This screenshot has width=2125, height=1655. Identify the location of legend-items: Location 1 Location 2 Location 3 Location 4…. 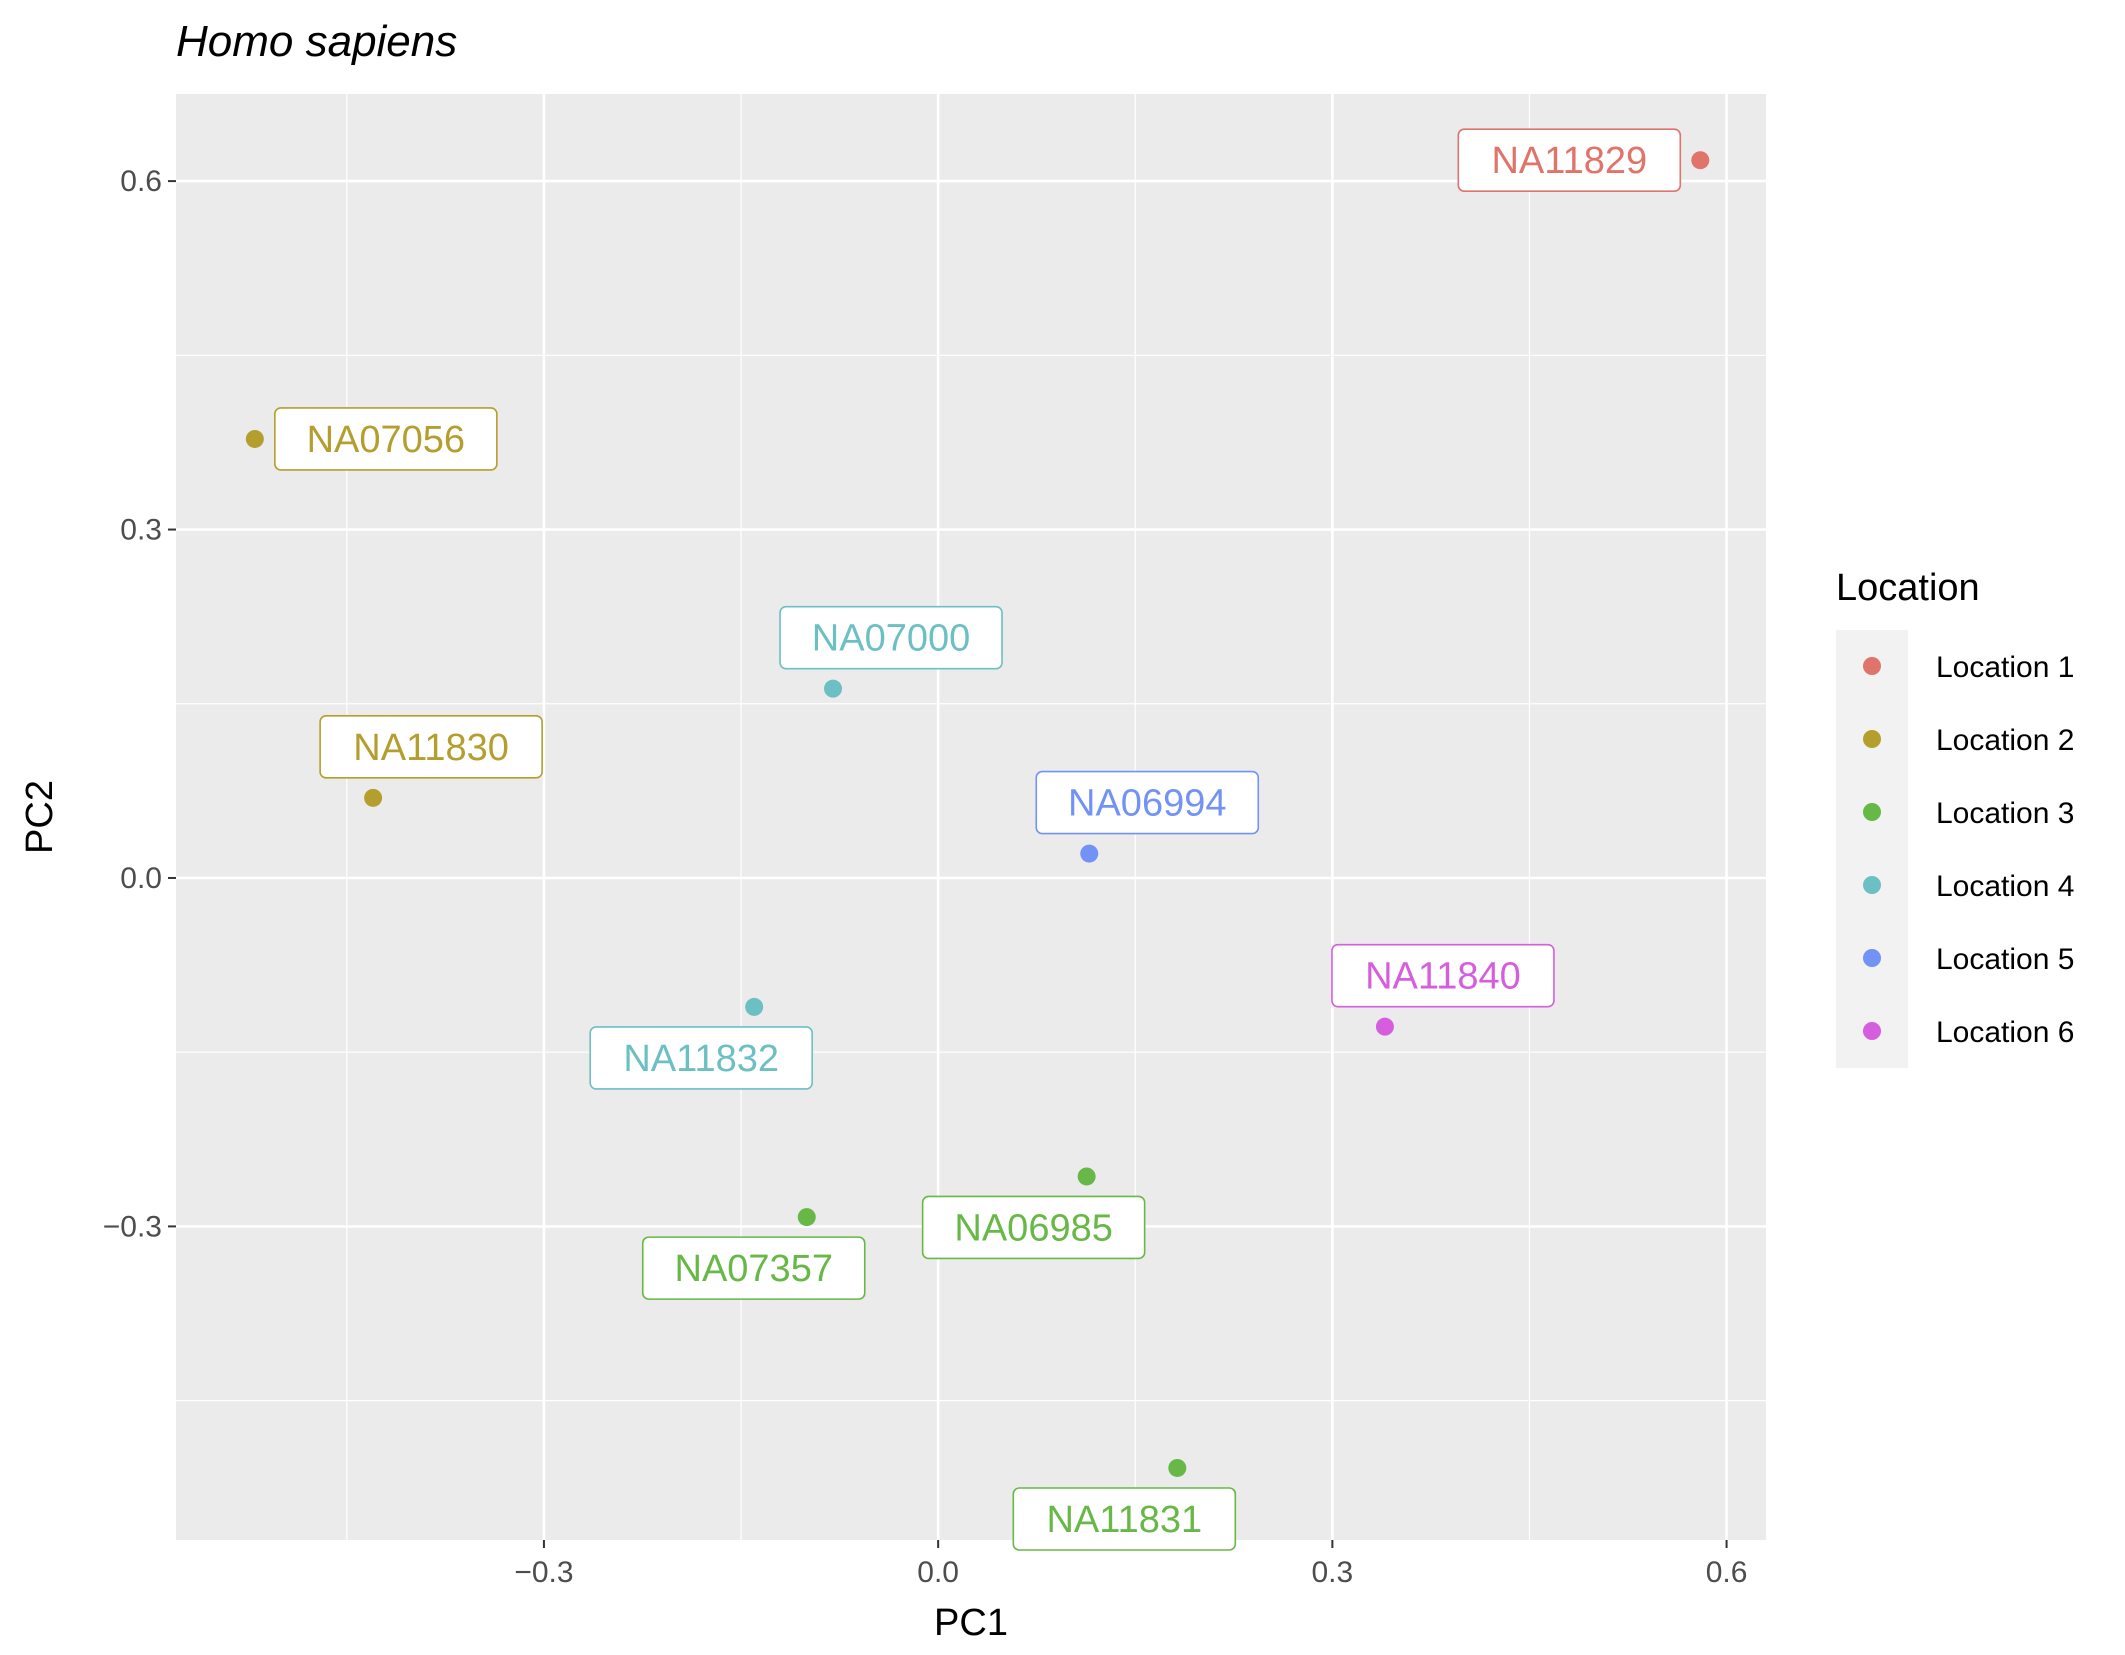
(1968, 850).